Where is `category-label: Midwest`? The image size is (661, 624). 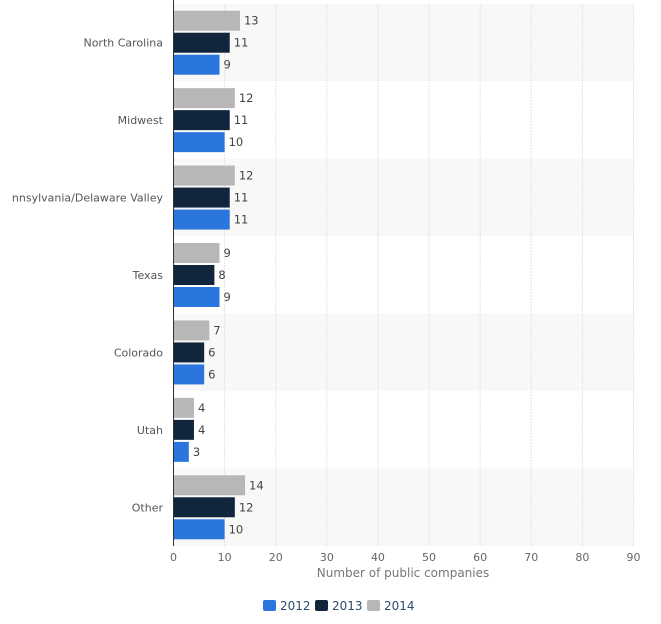 category-label: Midwest is located at coordinates (141, 120).